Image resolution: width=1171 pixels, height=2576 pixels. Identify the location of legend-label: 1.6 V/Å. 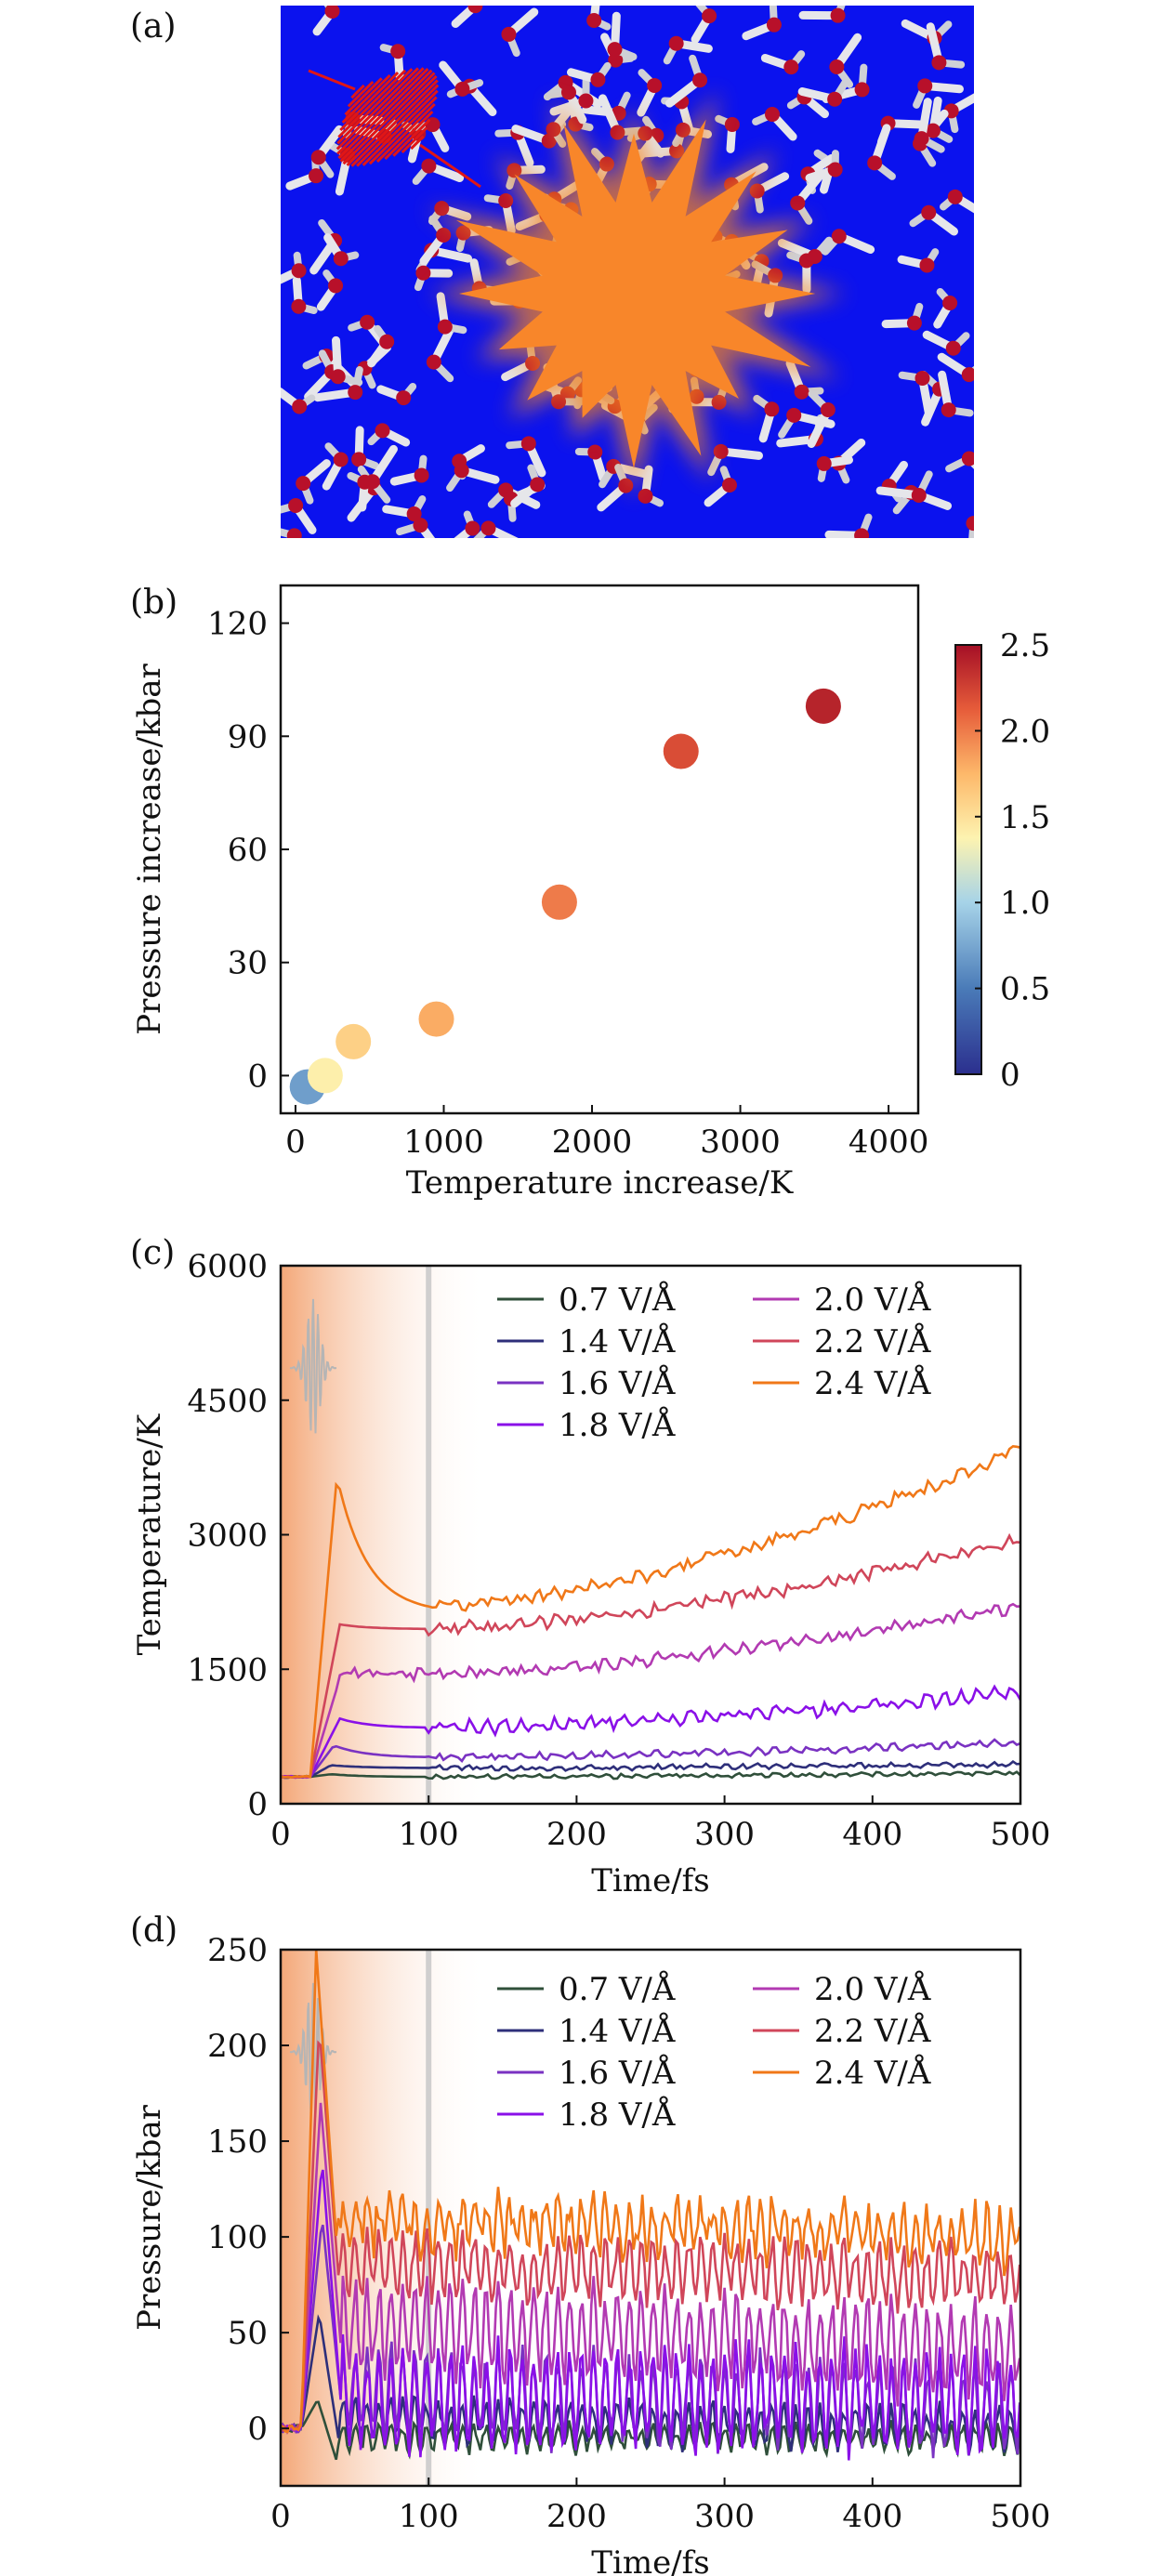
(617, 2073).